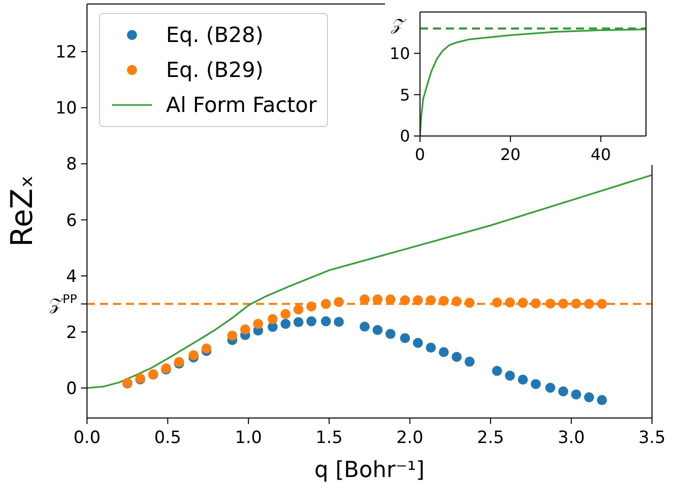 The height and width of the screenshot is (483, 693). What do you see at coordinates (87, 438) in the screenshot?
I see `x-tick-label: 0.0` at bounding box center [87, 438].